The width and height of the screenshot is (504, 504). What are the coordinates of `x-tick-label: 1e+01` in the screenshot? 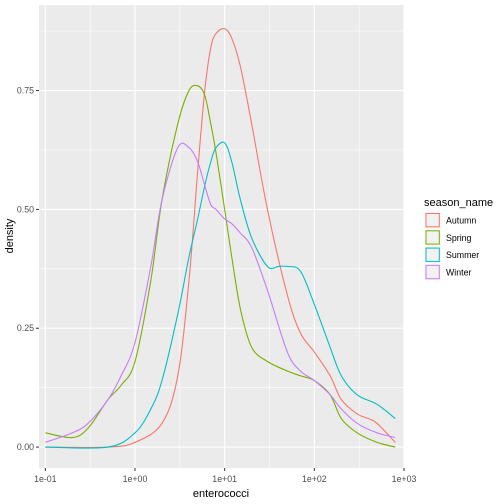 It's located at (224, 479).